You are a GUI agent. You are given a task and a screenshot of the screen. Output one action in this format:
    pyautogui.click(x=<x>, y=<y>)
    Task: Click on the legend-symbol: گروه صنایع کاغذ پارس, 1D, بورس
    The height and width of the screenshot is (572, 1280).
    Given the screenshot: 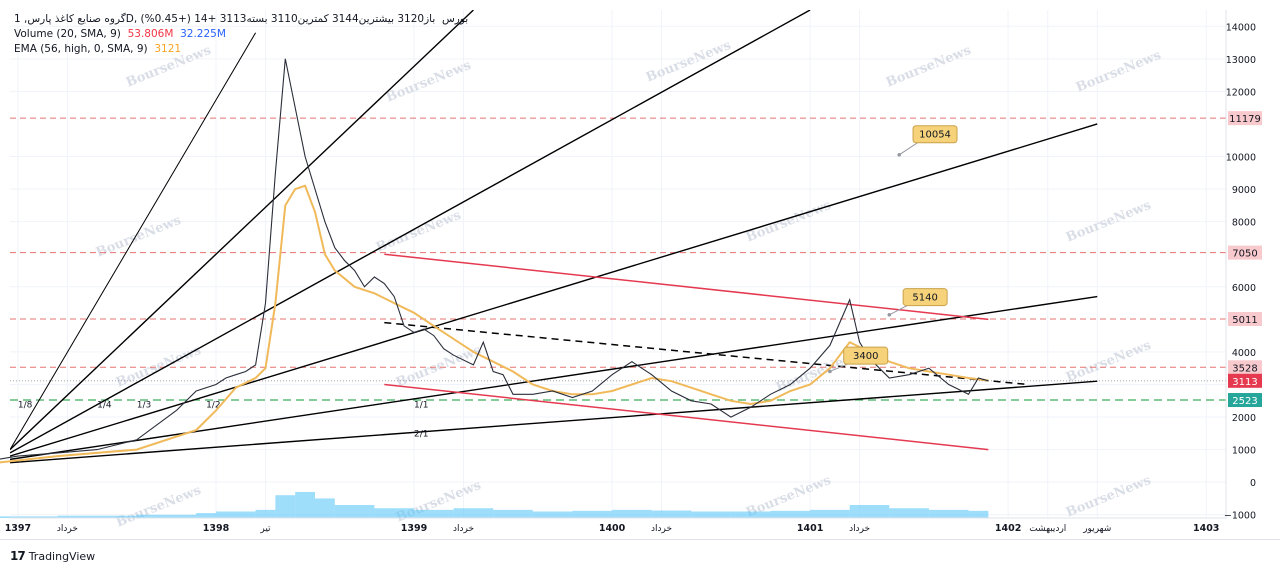 What is the action you would take?
    pyautogui.click(x=241, y=19)
    